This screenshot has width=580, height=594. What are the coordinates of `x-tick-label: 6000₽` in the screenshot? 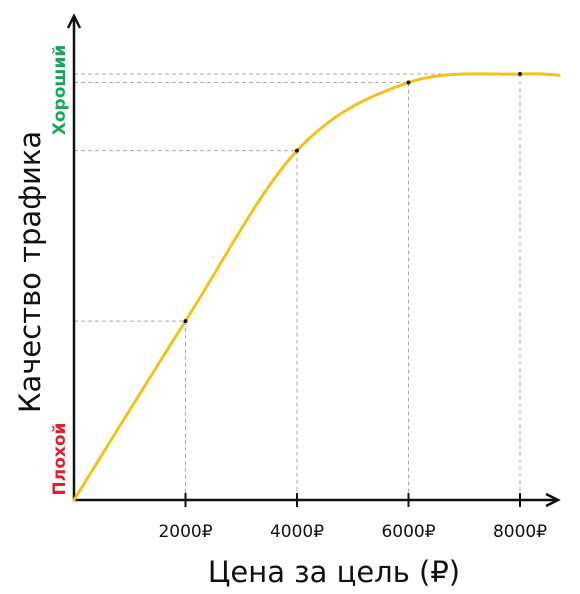 It's located at (408, 532).